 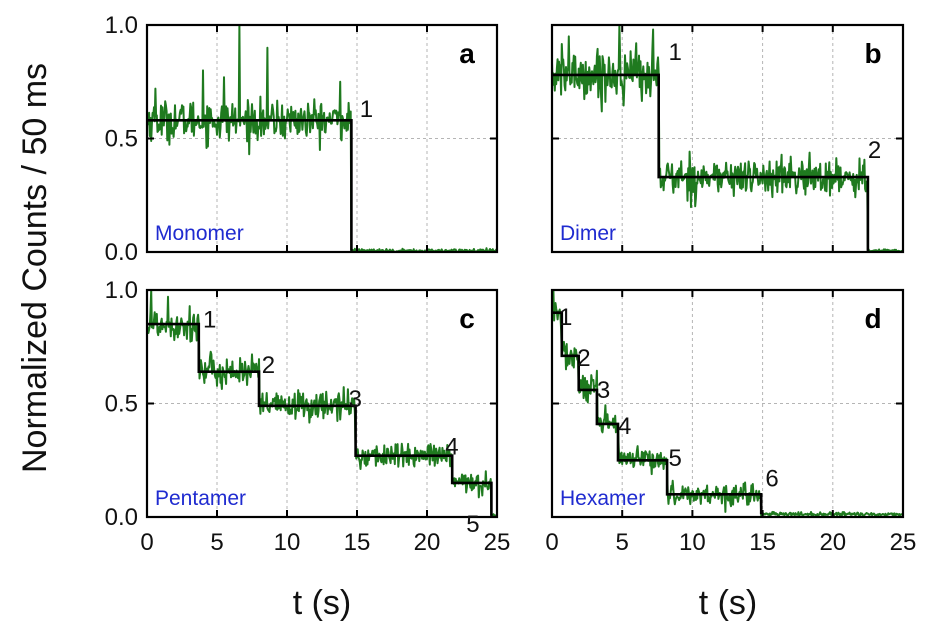 What do you see at coordinates (200, 498) in the screenshot?
I see `panel-name: Pentamer` at bounding box center [200, 498].